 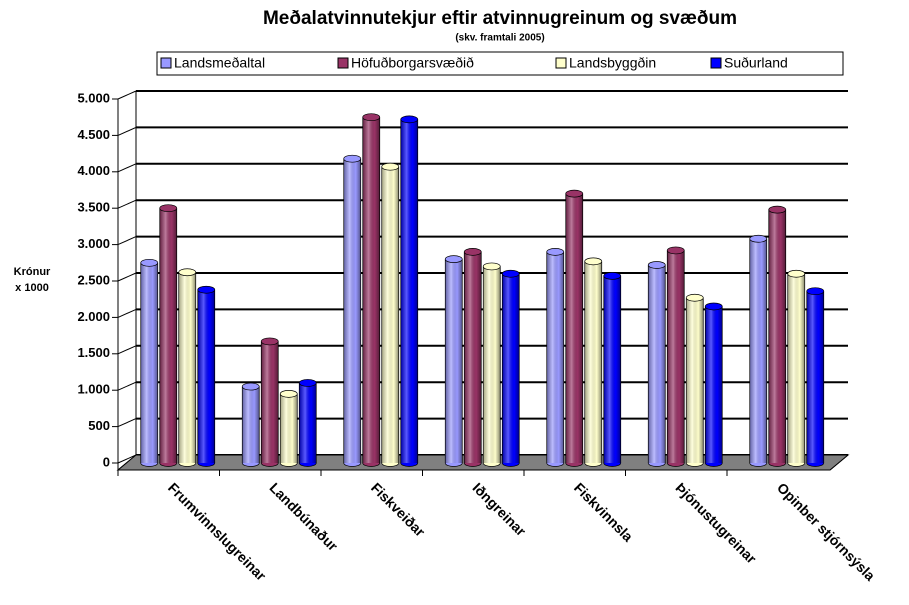 What do you see at coordinates (93, 207) in the screenshot?
I see `y-tick-label: 3.500` at bounding box center [93, 207].